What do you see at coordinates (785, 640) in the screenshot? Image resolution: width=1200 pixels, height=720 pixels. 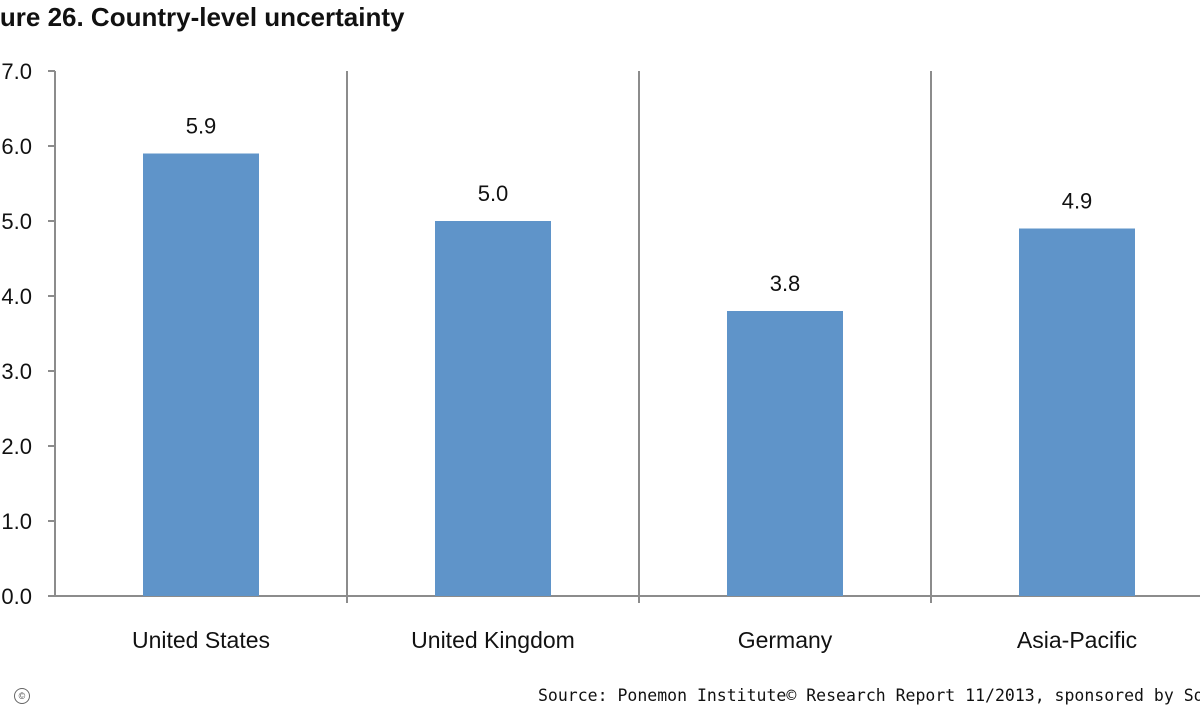 I see `category-label: Germany` at bounding box center [785, 640].